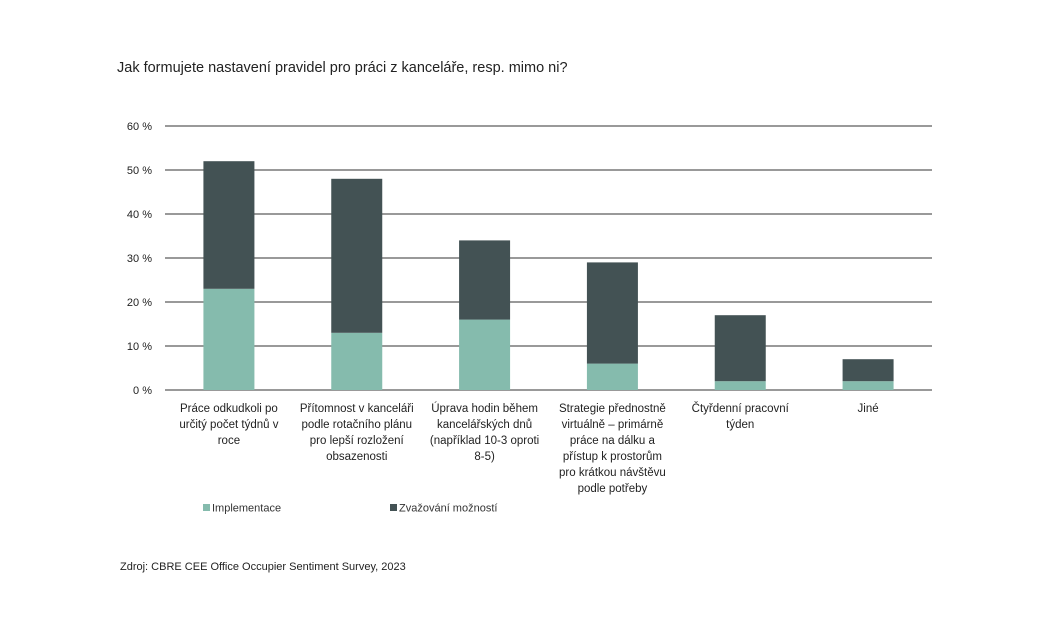 Image resolution: width=1041 pixels, height=628 pixels. Describe the element at coordinates (246, 509) in the screenshot. I see `legend-label-implementace: Implementace` at that location.